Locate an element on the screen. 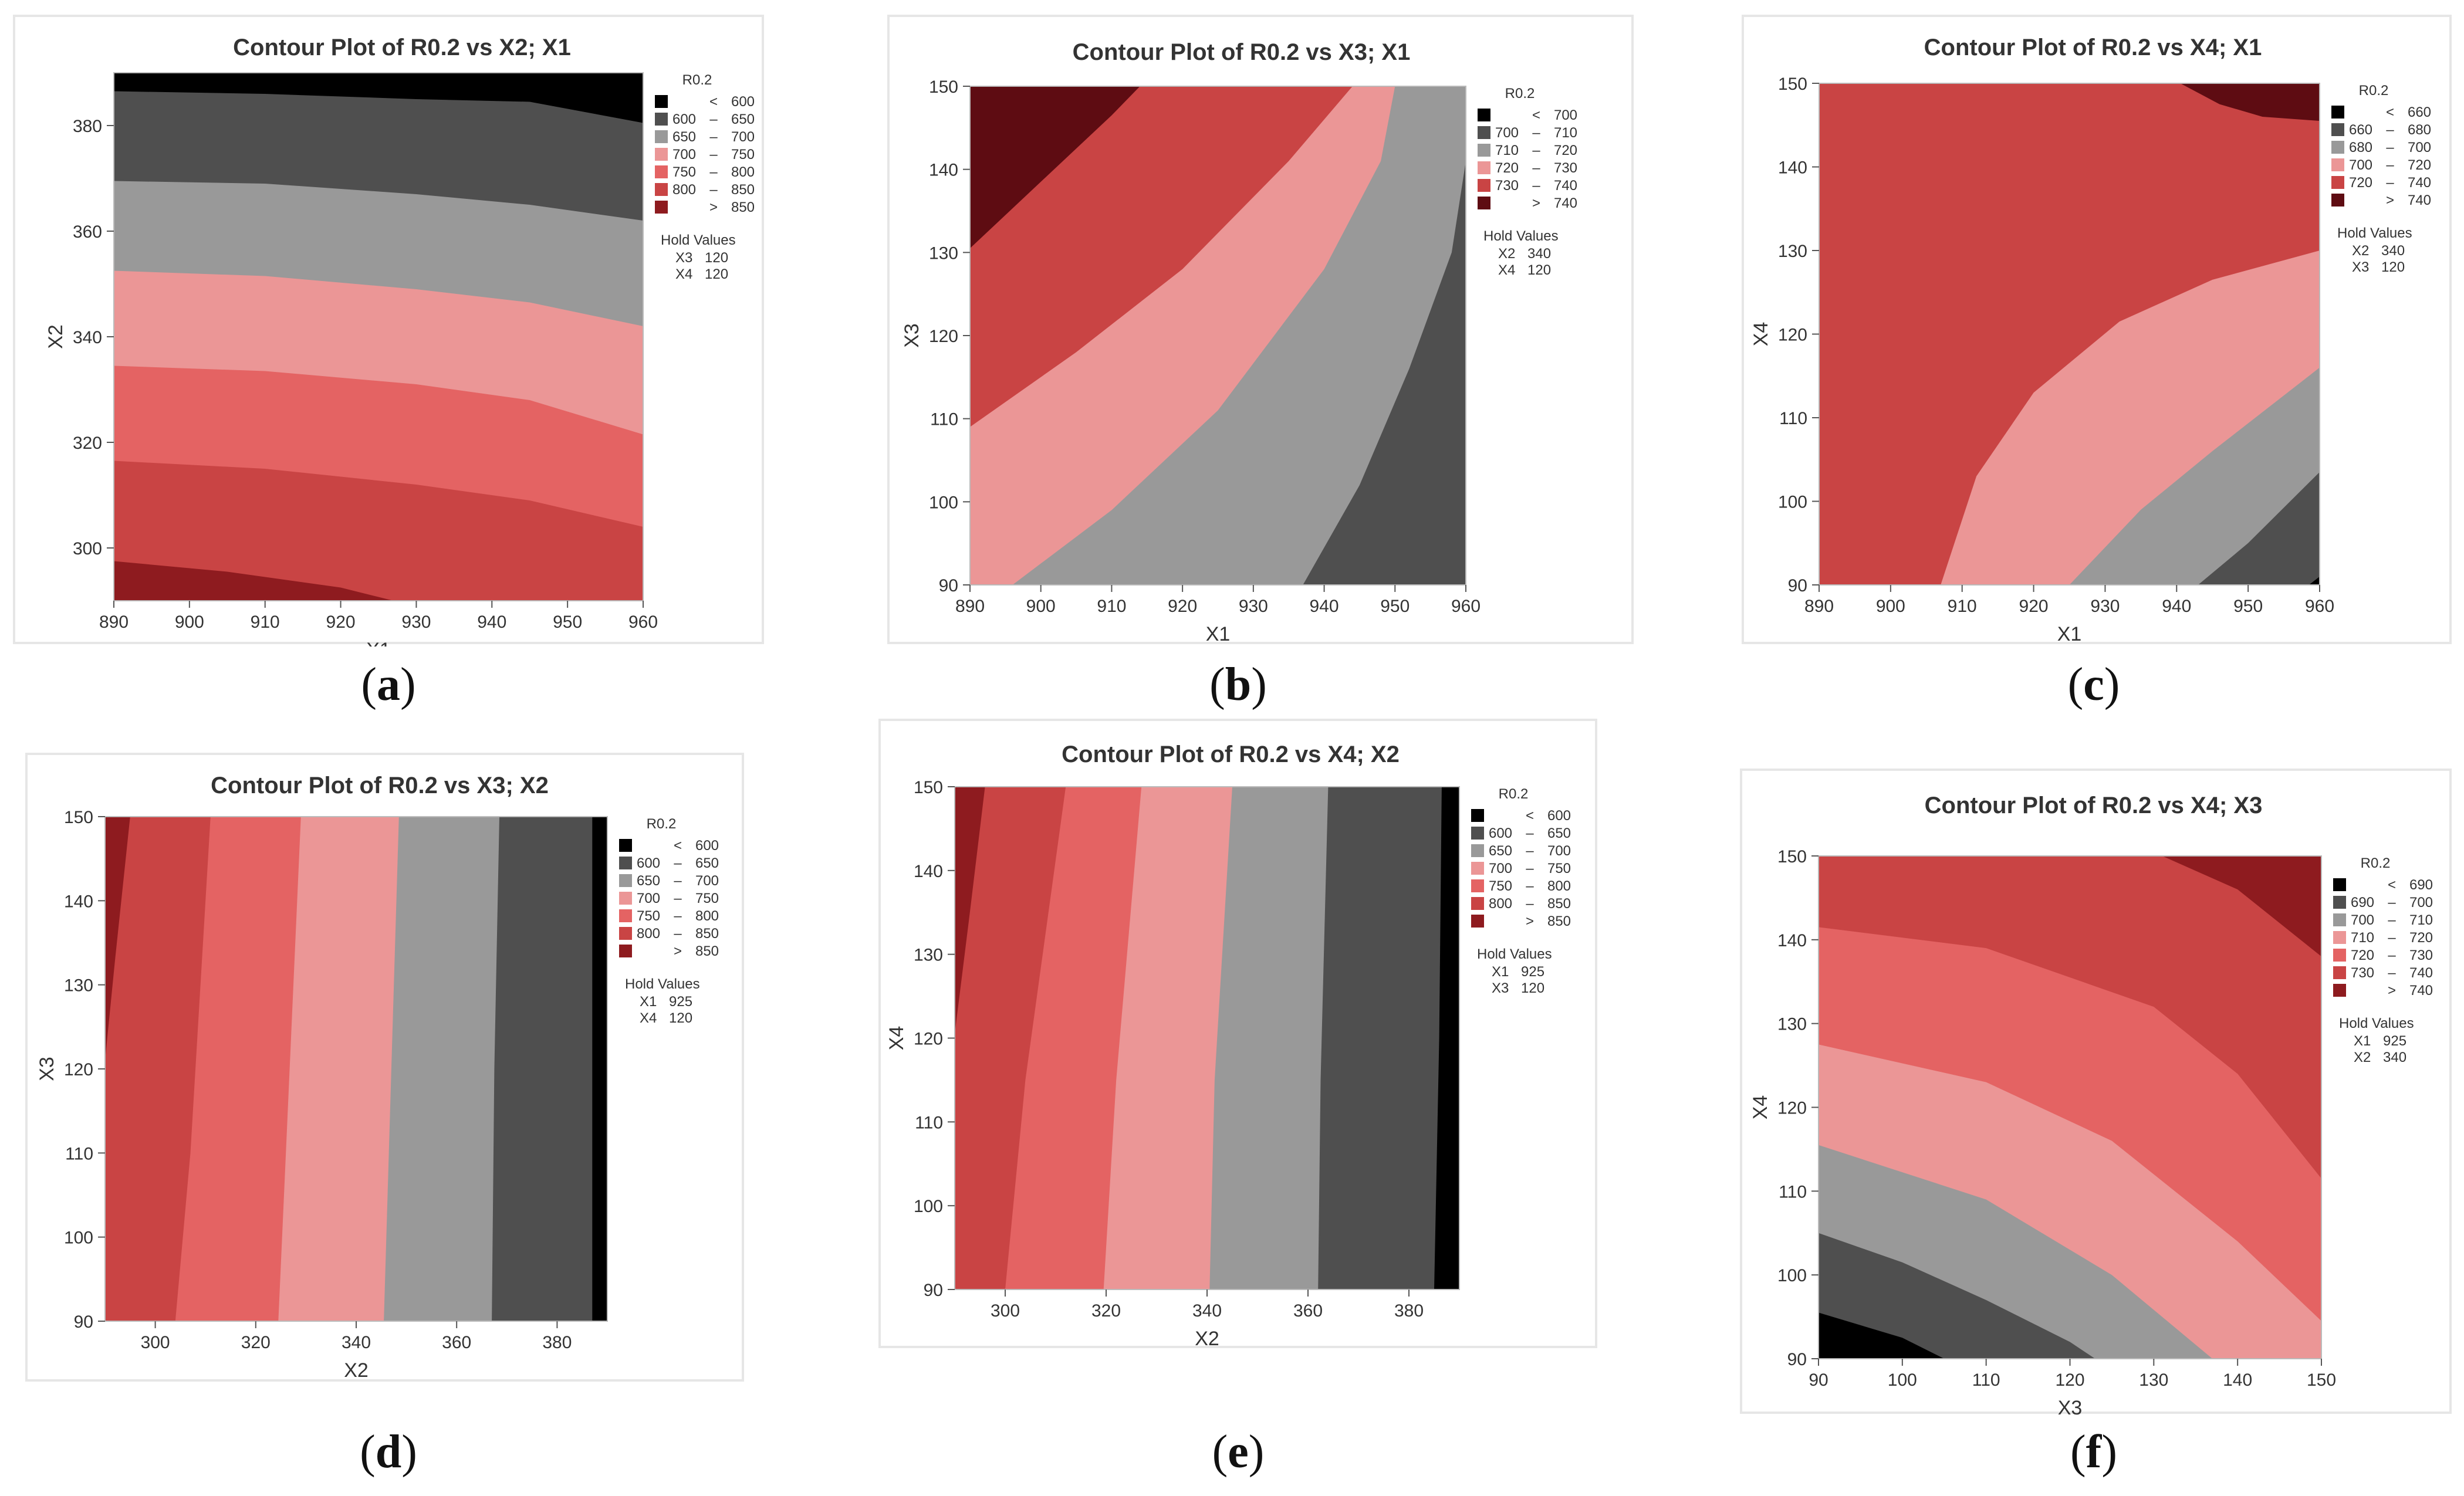 Image resolution: width=2464 pixels, height=1496 pixels. chart-title: Contour Plot of R0.2 vs X3; X2 is located at coordinates (380, 785).